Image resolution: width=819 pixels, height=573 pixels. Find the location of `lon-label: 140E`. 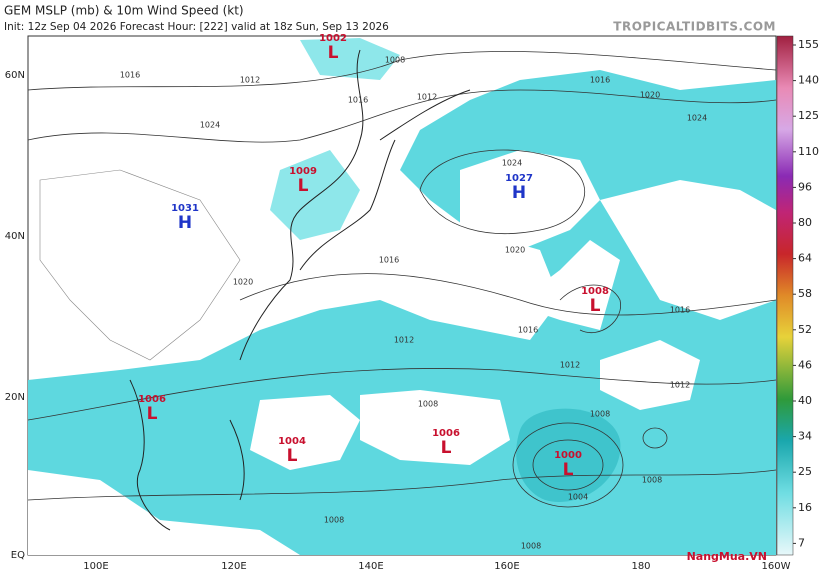

lon-label: 140E is located at coordinates (370, 566).